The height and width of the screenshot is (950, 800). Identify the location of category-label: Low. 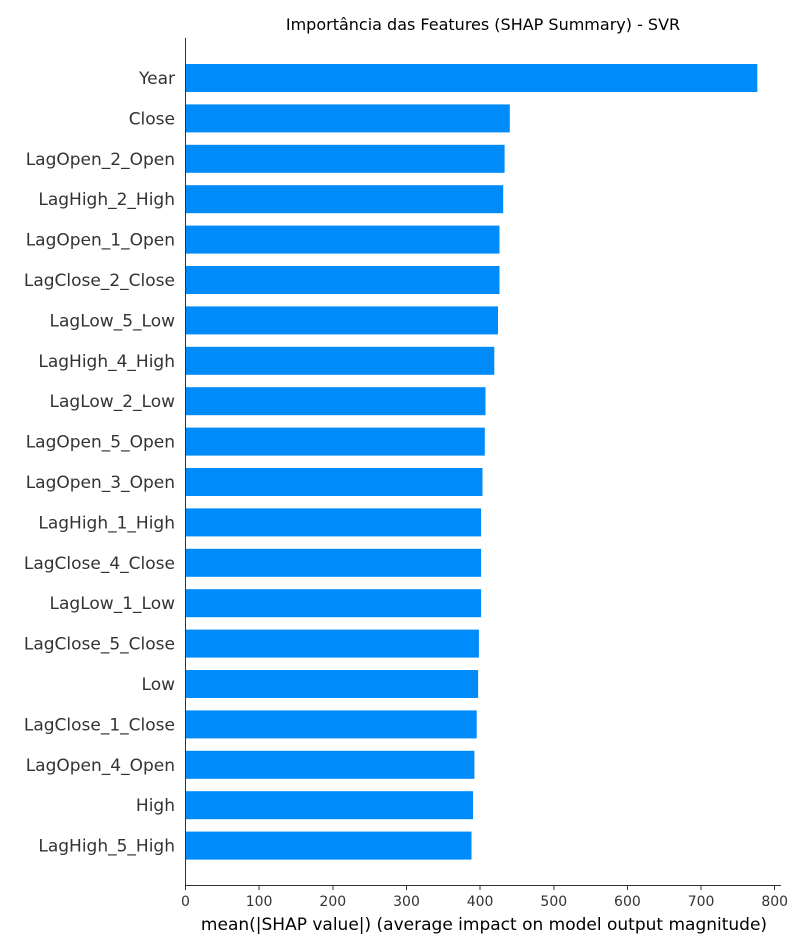
(159, 685).